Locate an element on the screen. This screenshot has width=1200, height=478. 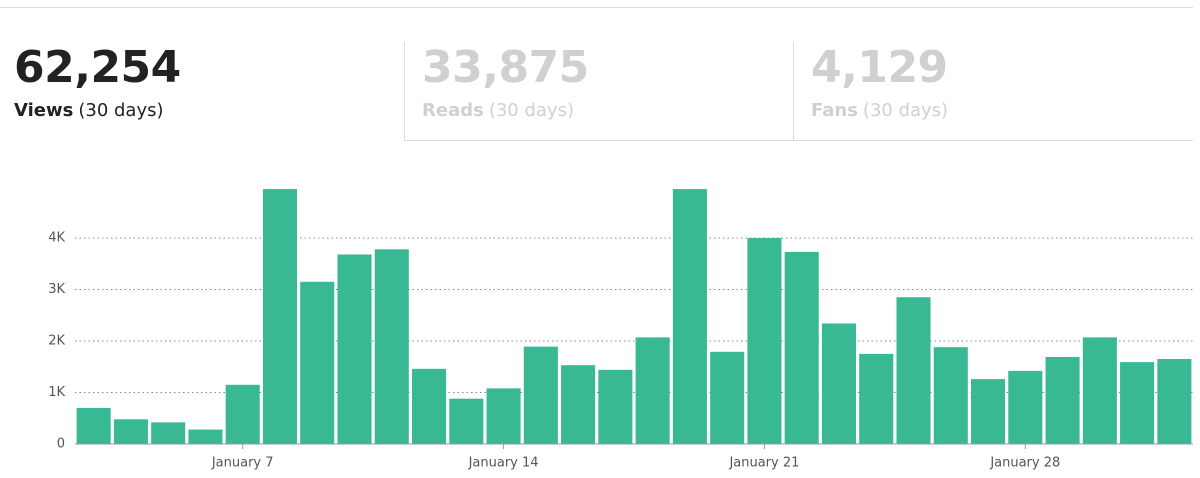
y-tick-label: 1K is located at coordinates (56, 392).